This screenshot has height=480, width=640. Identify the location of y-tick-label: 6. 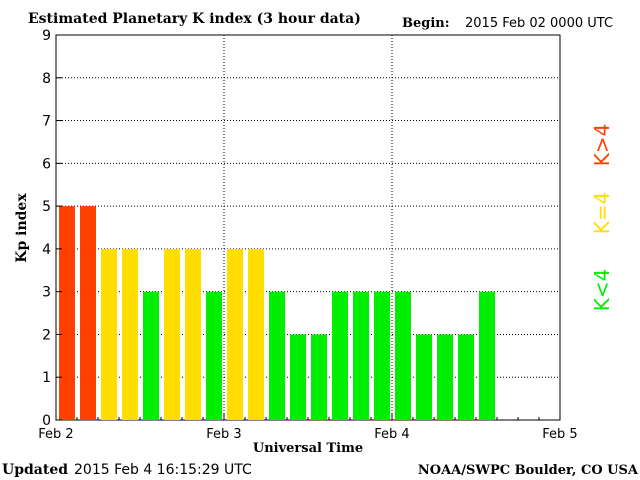
(46, 164).